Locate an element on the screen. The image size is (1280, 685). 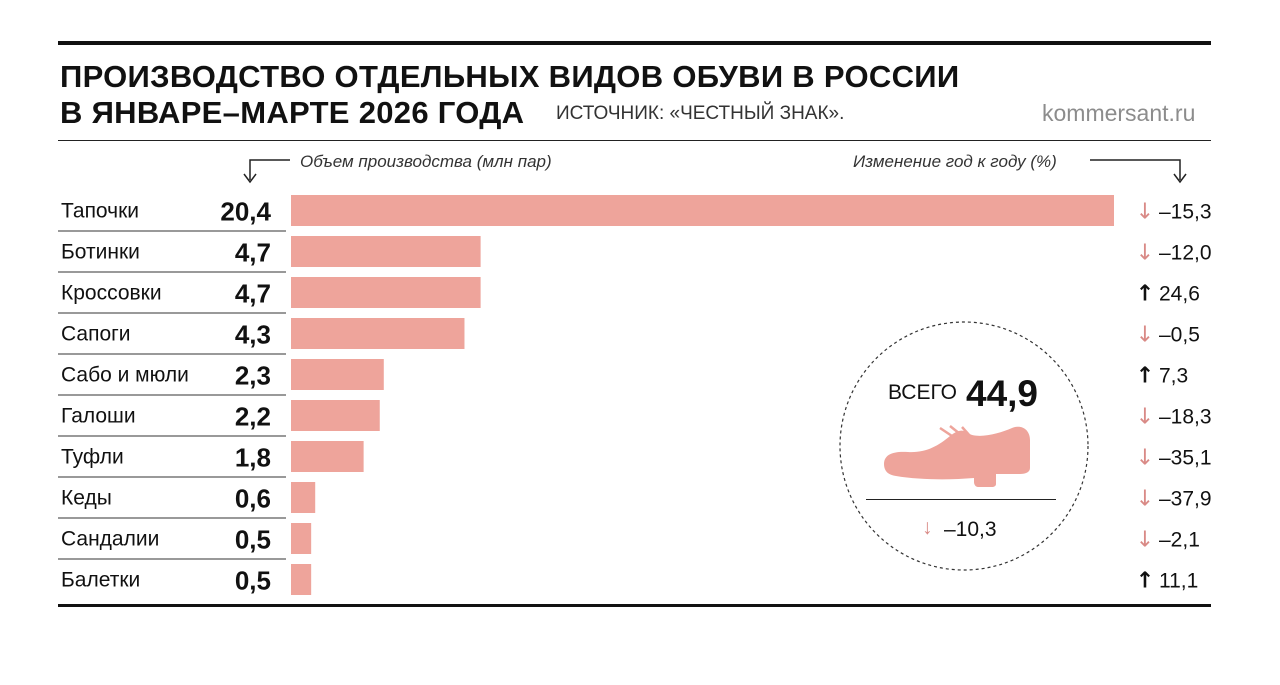
value-label: 2,2 is located at coordinates (253, 417).